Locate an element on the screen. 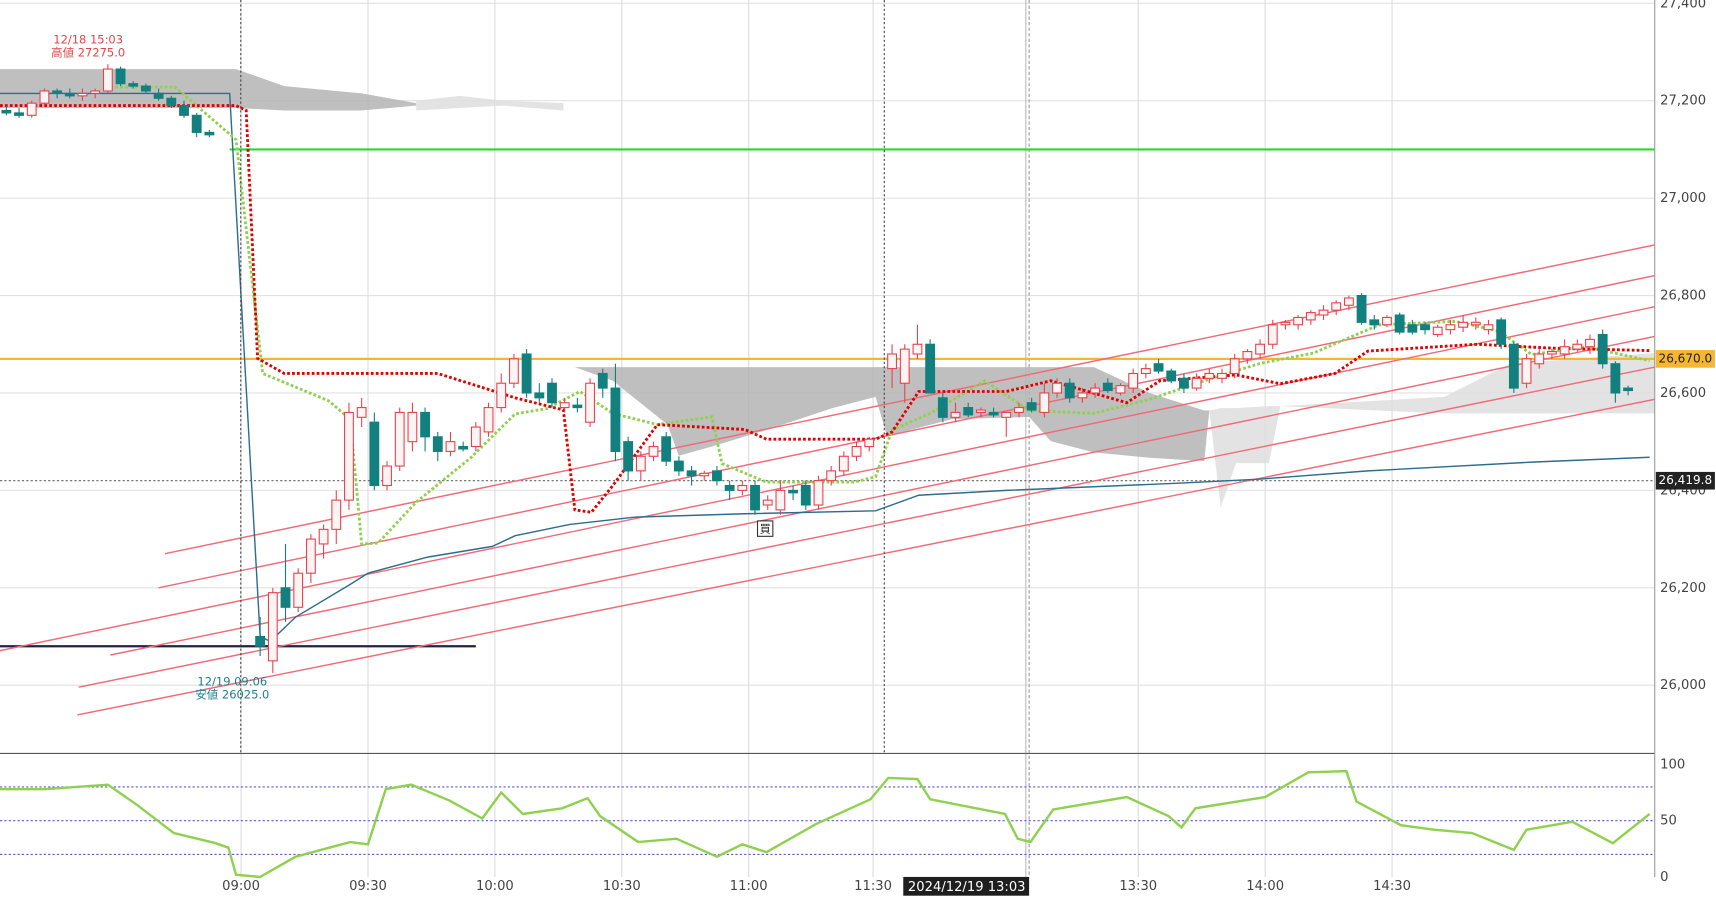 This screenshot has height=899, width=1716. x-tick-label: 11:00 is located at coordinates (749, 886).